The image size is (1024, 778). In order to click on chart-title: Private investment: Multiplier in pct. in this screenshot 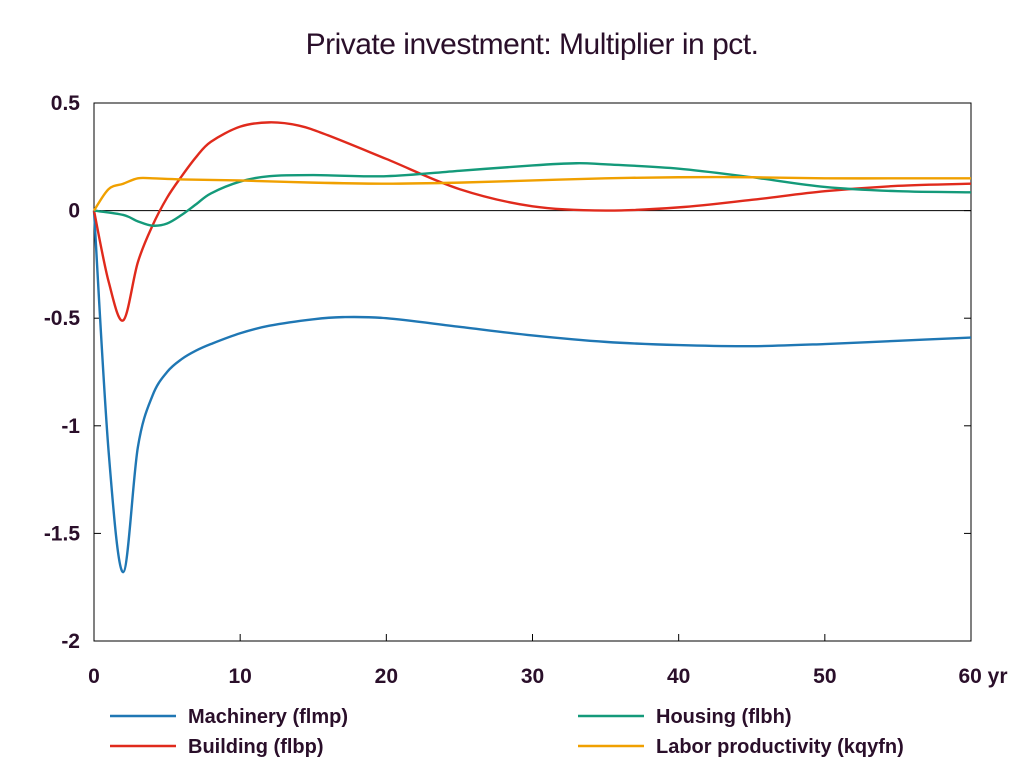, I will do `click(532, 44)`.